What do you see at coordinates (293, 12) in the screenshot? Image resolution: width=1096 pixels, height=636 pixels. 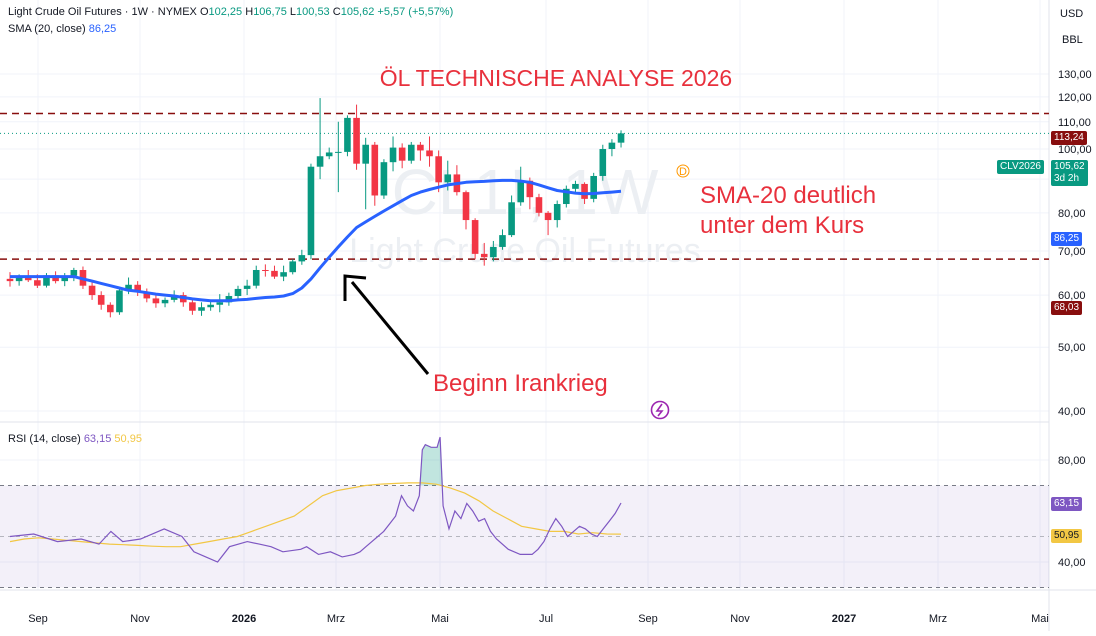 I see `low-label: L` at bounding box center [293, 12].